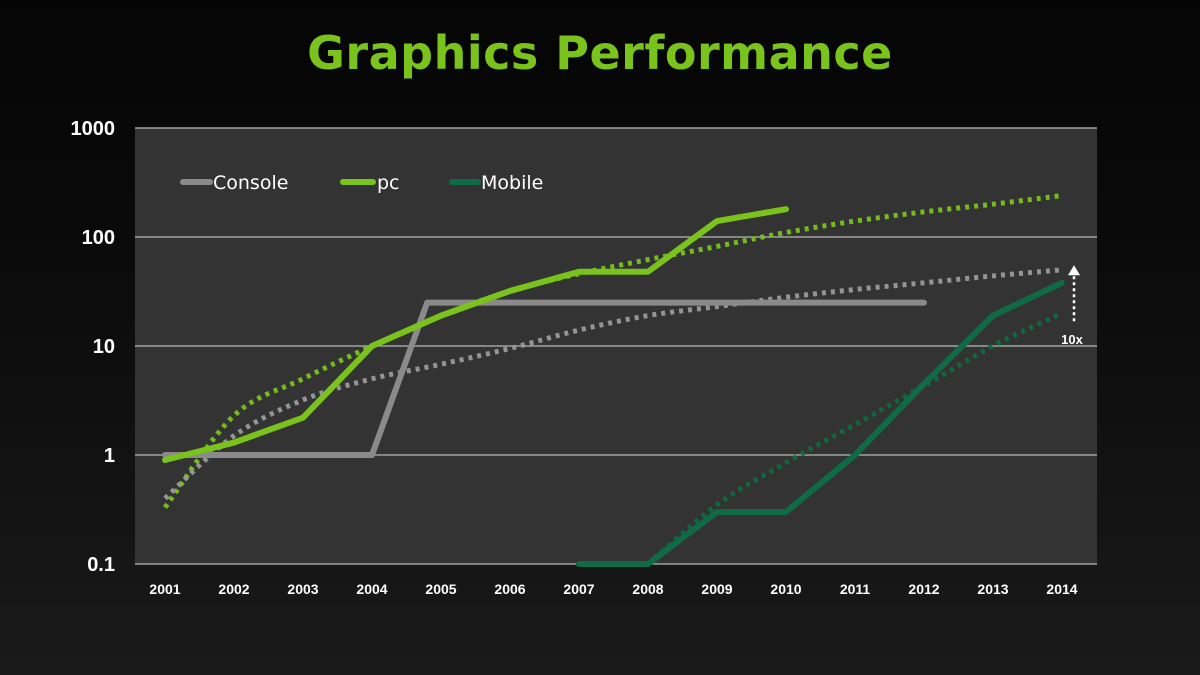 This screenshot has height=675, width=1200. What do you see at coordinates (923, 589) in the screenshot?
I see `x-tick-label: 2012` at bounding box center [923, 589].